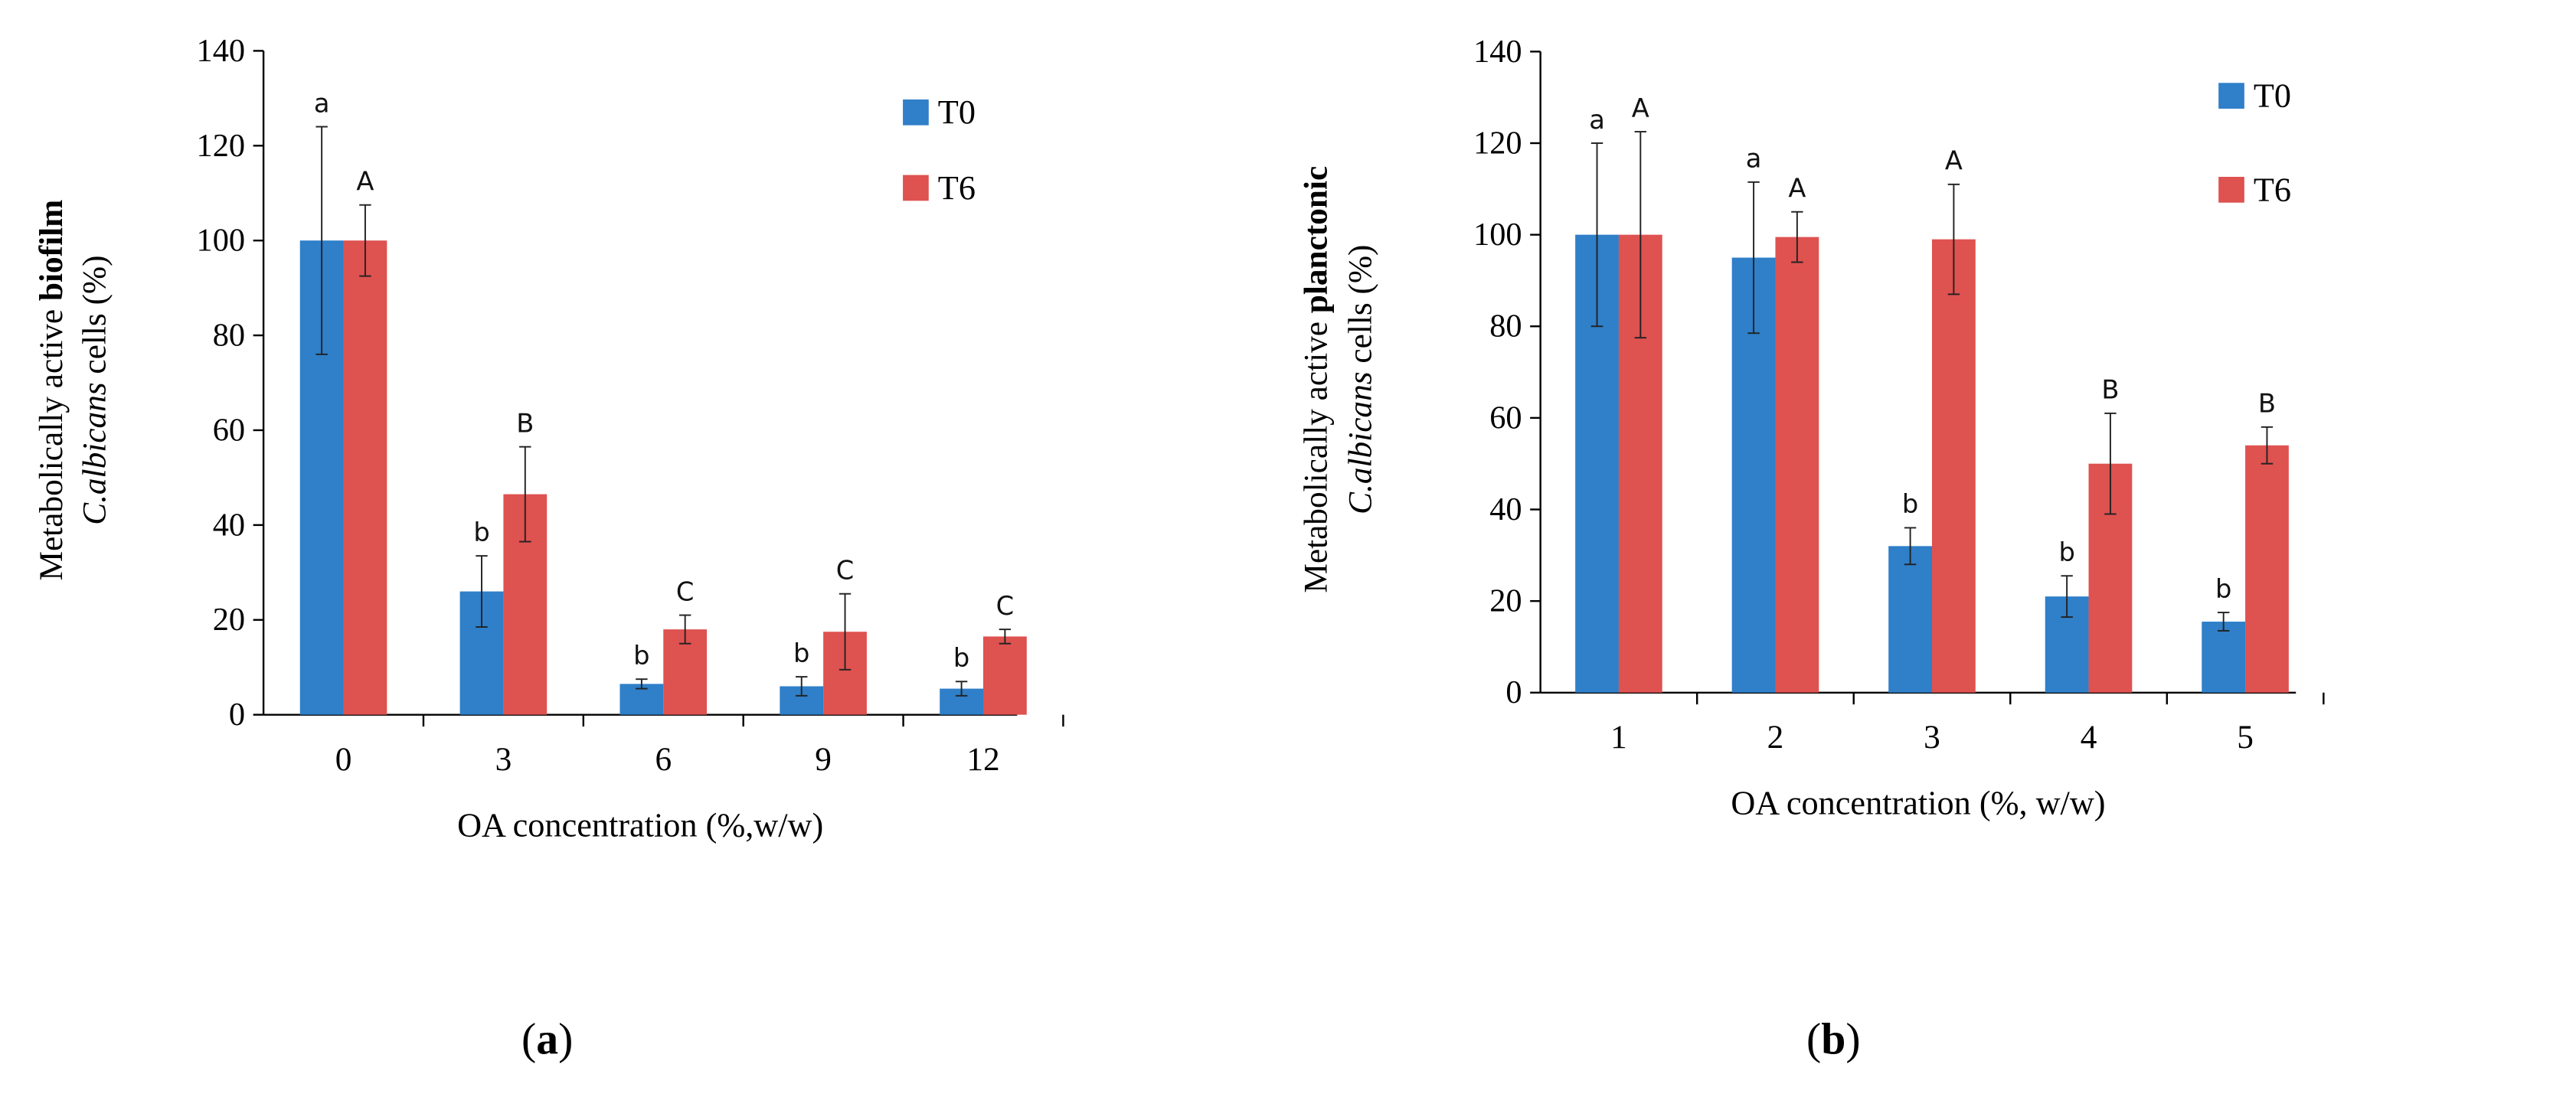 Image resolution: width=2576 pixels, height=1097 pixels. I want to click on x-tick-label: 5, so click(2245, 738).